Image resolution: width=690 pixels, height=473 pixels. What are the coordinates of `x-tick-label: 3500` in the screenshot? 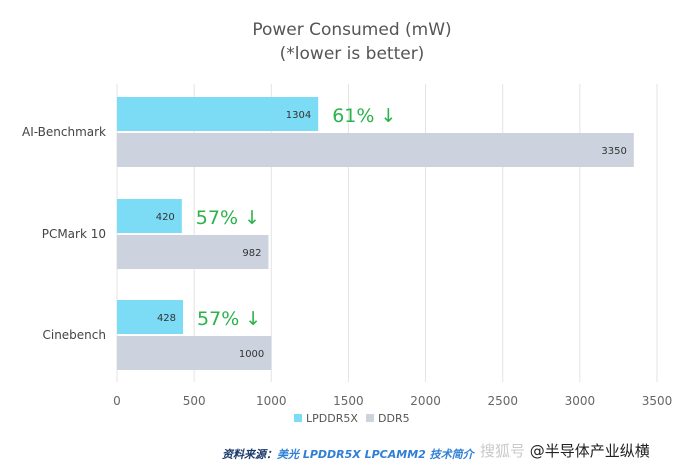 It's located at (657, 401).